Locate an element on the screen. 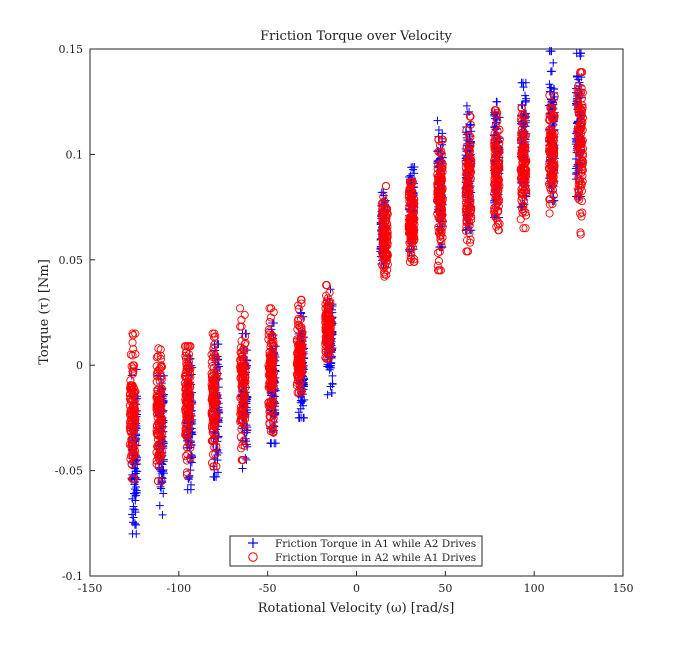  x-tick-label: -100 is located at coordinates (178, 588).